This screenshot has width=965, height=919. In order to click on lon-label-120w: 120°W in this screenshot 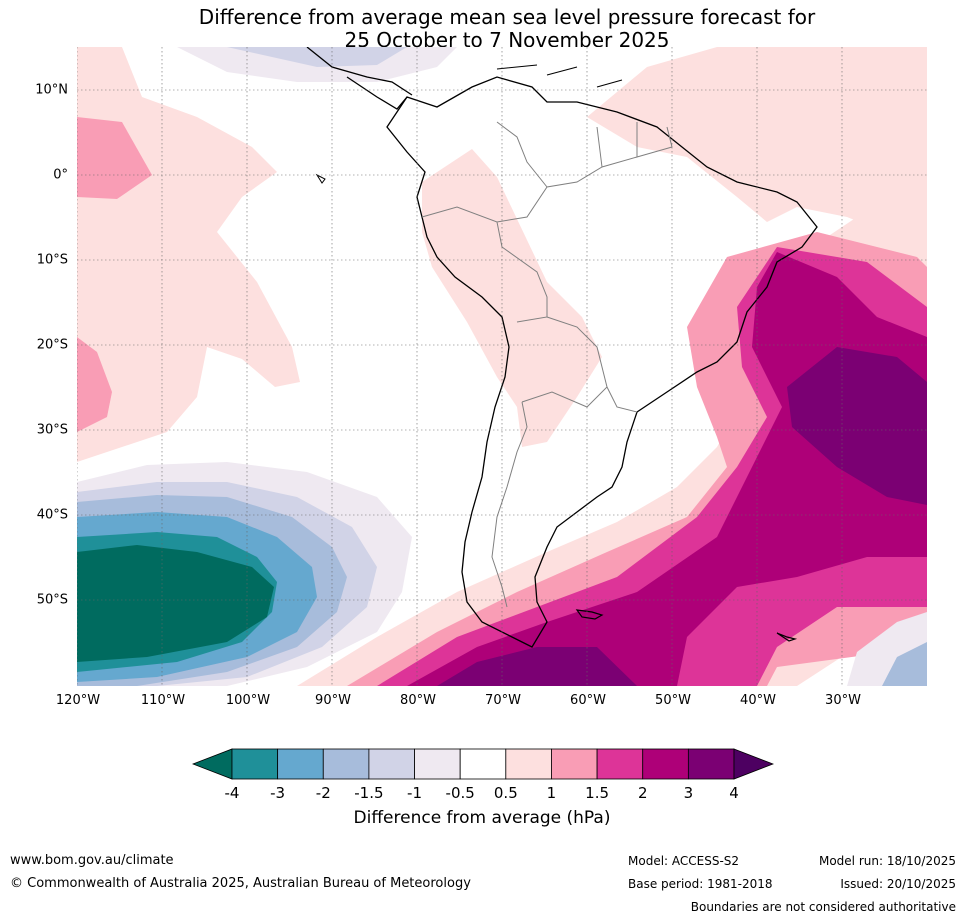, I will do `click(78, 700)`.